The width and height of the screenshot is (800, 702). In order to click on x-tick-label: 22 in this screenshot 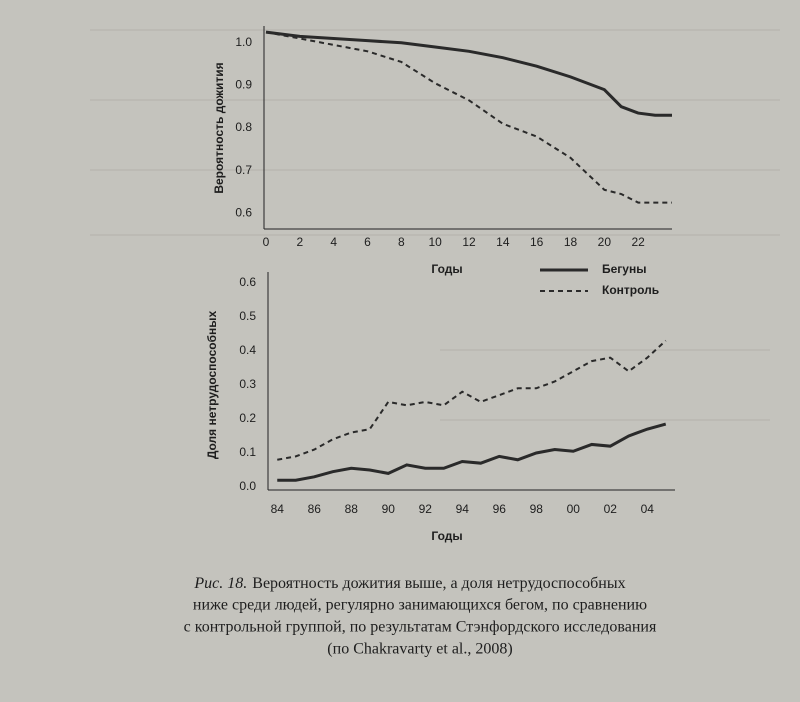, I will do `click(638, 242)`.